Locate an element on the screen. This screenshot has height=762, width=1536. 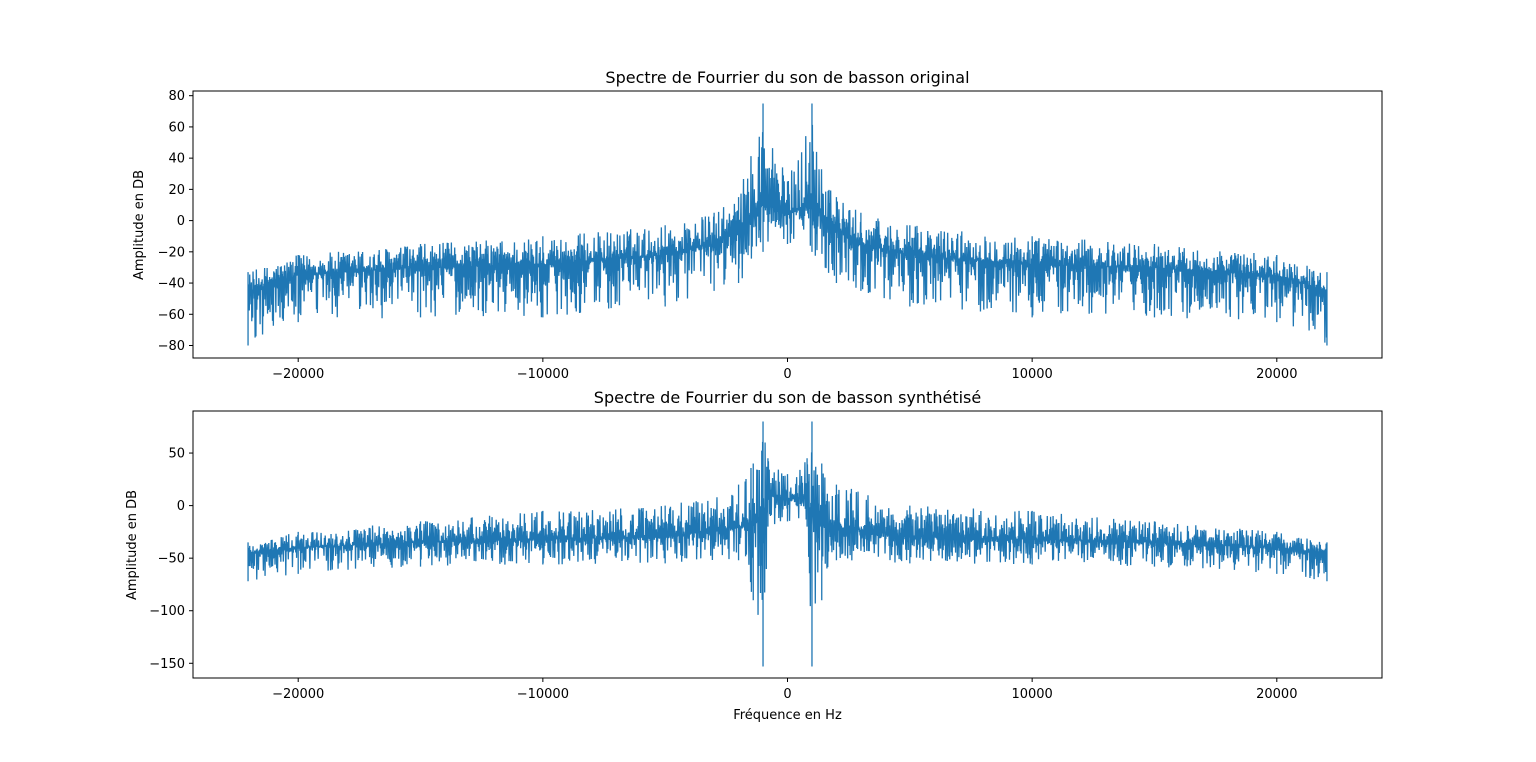
y-tick-label: −20 is located at coordinates (171, 252).